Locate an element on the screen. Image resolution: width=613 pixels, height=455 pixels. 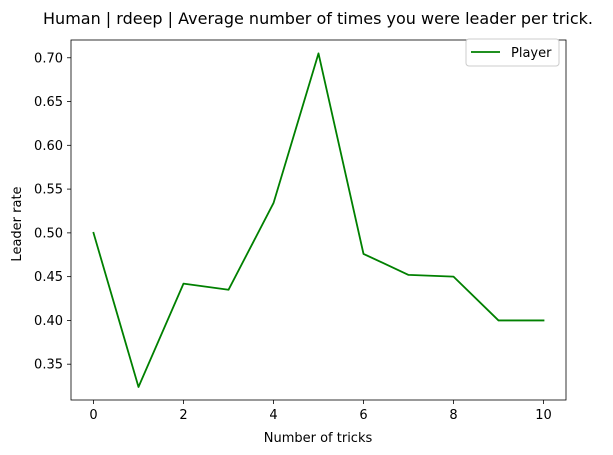
x-tick-label: 2 is located at coordinates (183, 415).